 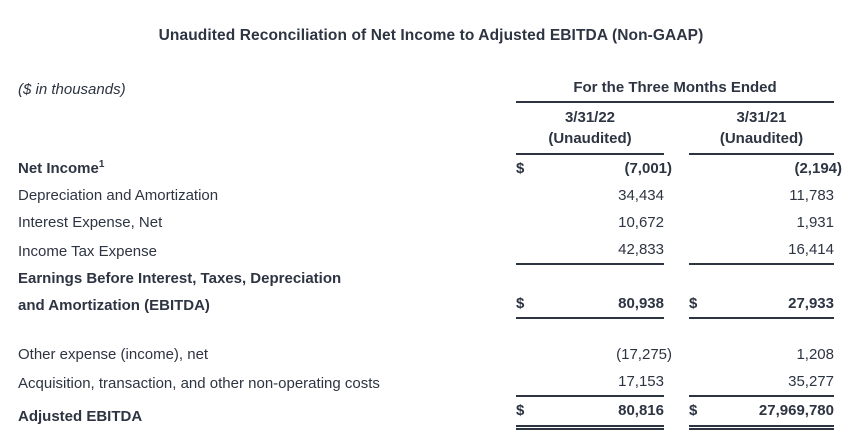 I want to click on column-header-date-2: 3/31/21, so click(x=761, y=117).